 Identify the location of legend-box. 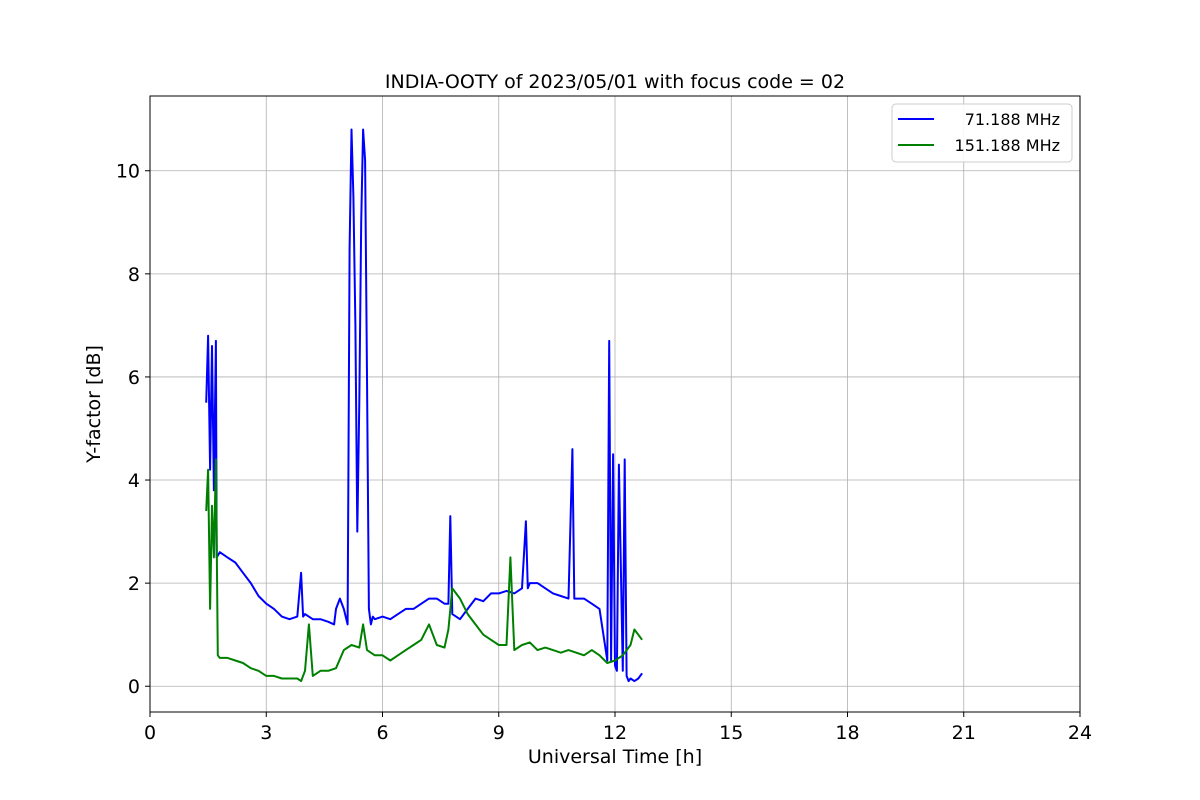
(982, 133).